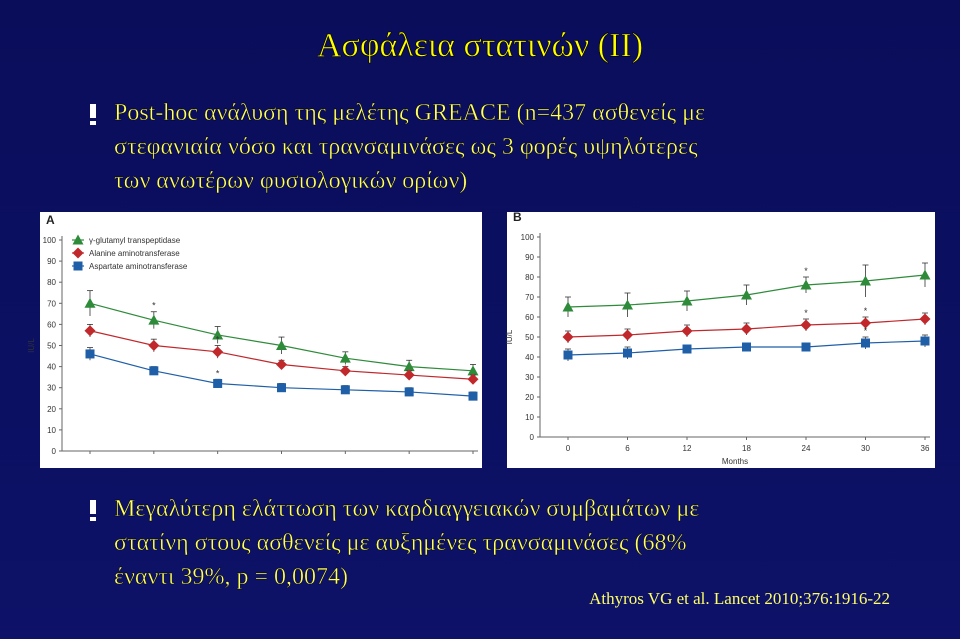 The width and height of the screenshot is (960, 639). I want to click on slide-title: Ασφάλεια στατινών (ΙΙ), so click(480, 45).